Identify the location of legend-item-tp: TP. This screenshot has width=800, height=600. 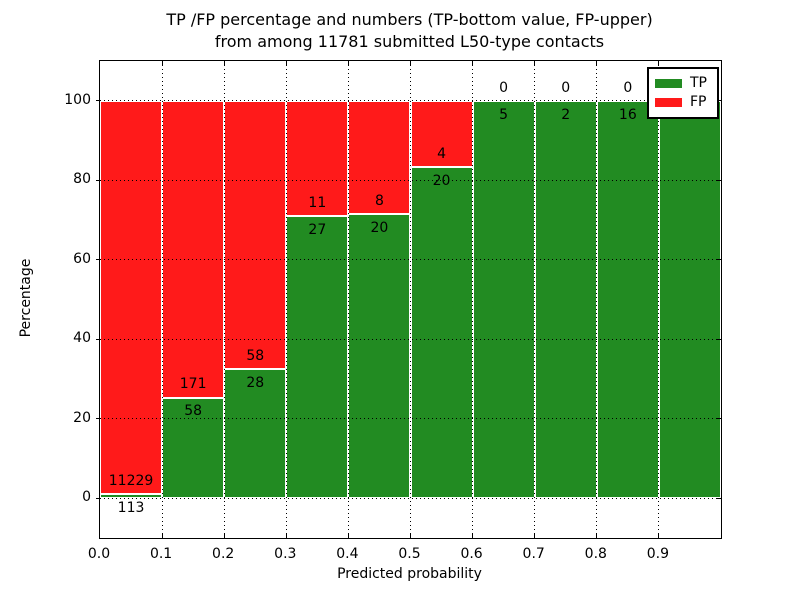
(683, 83).